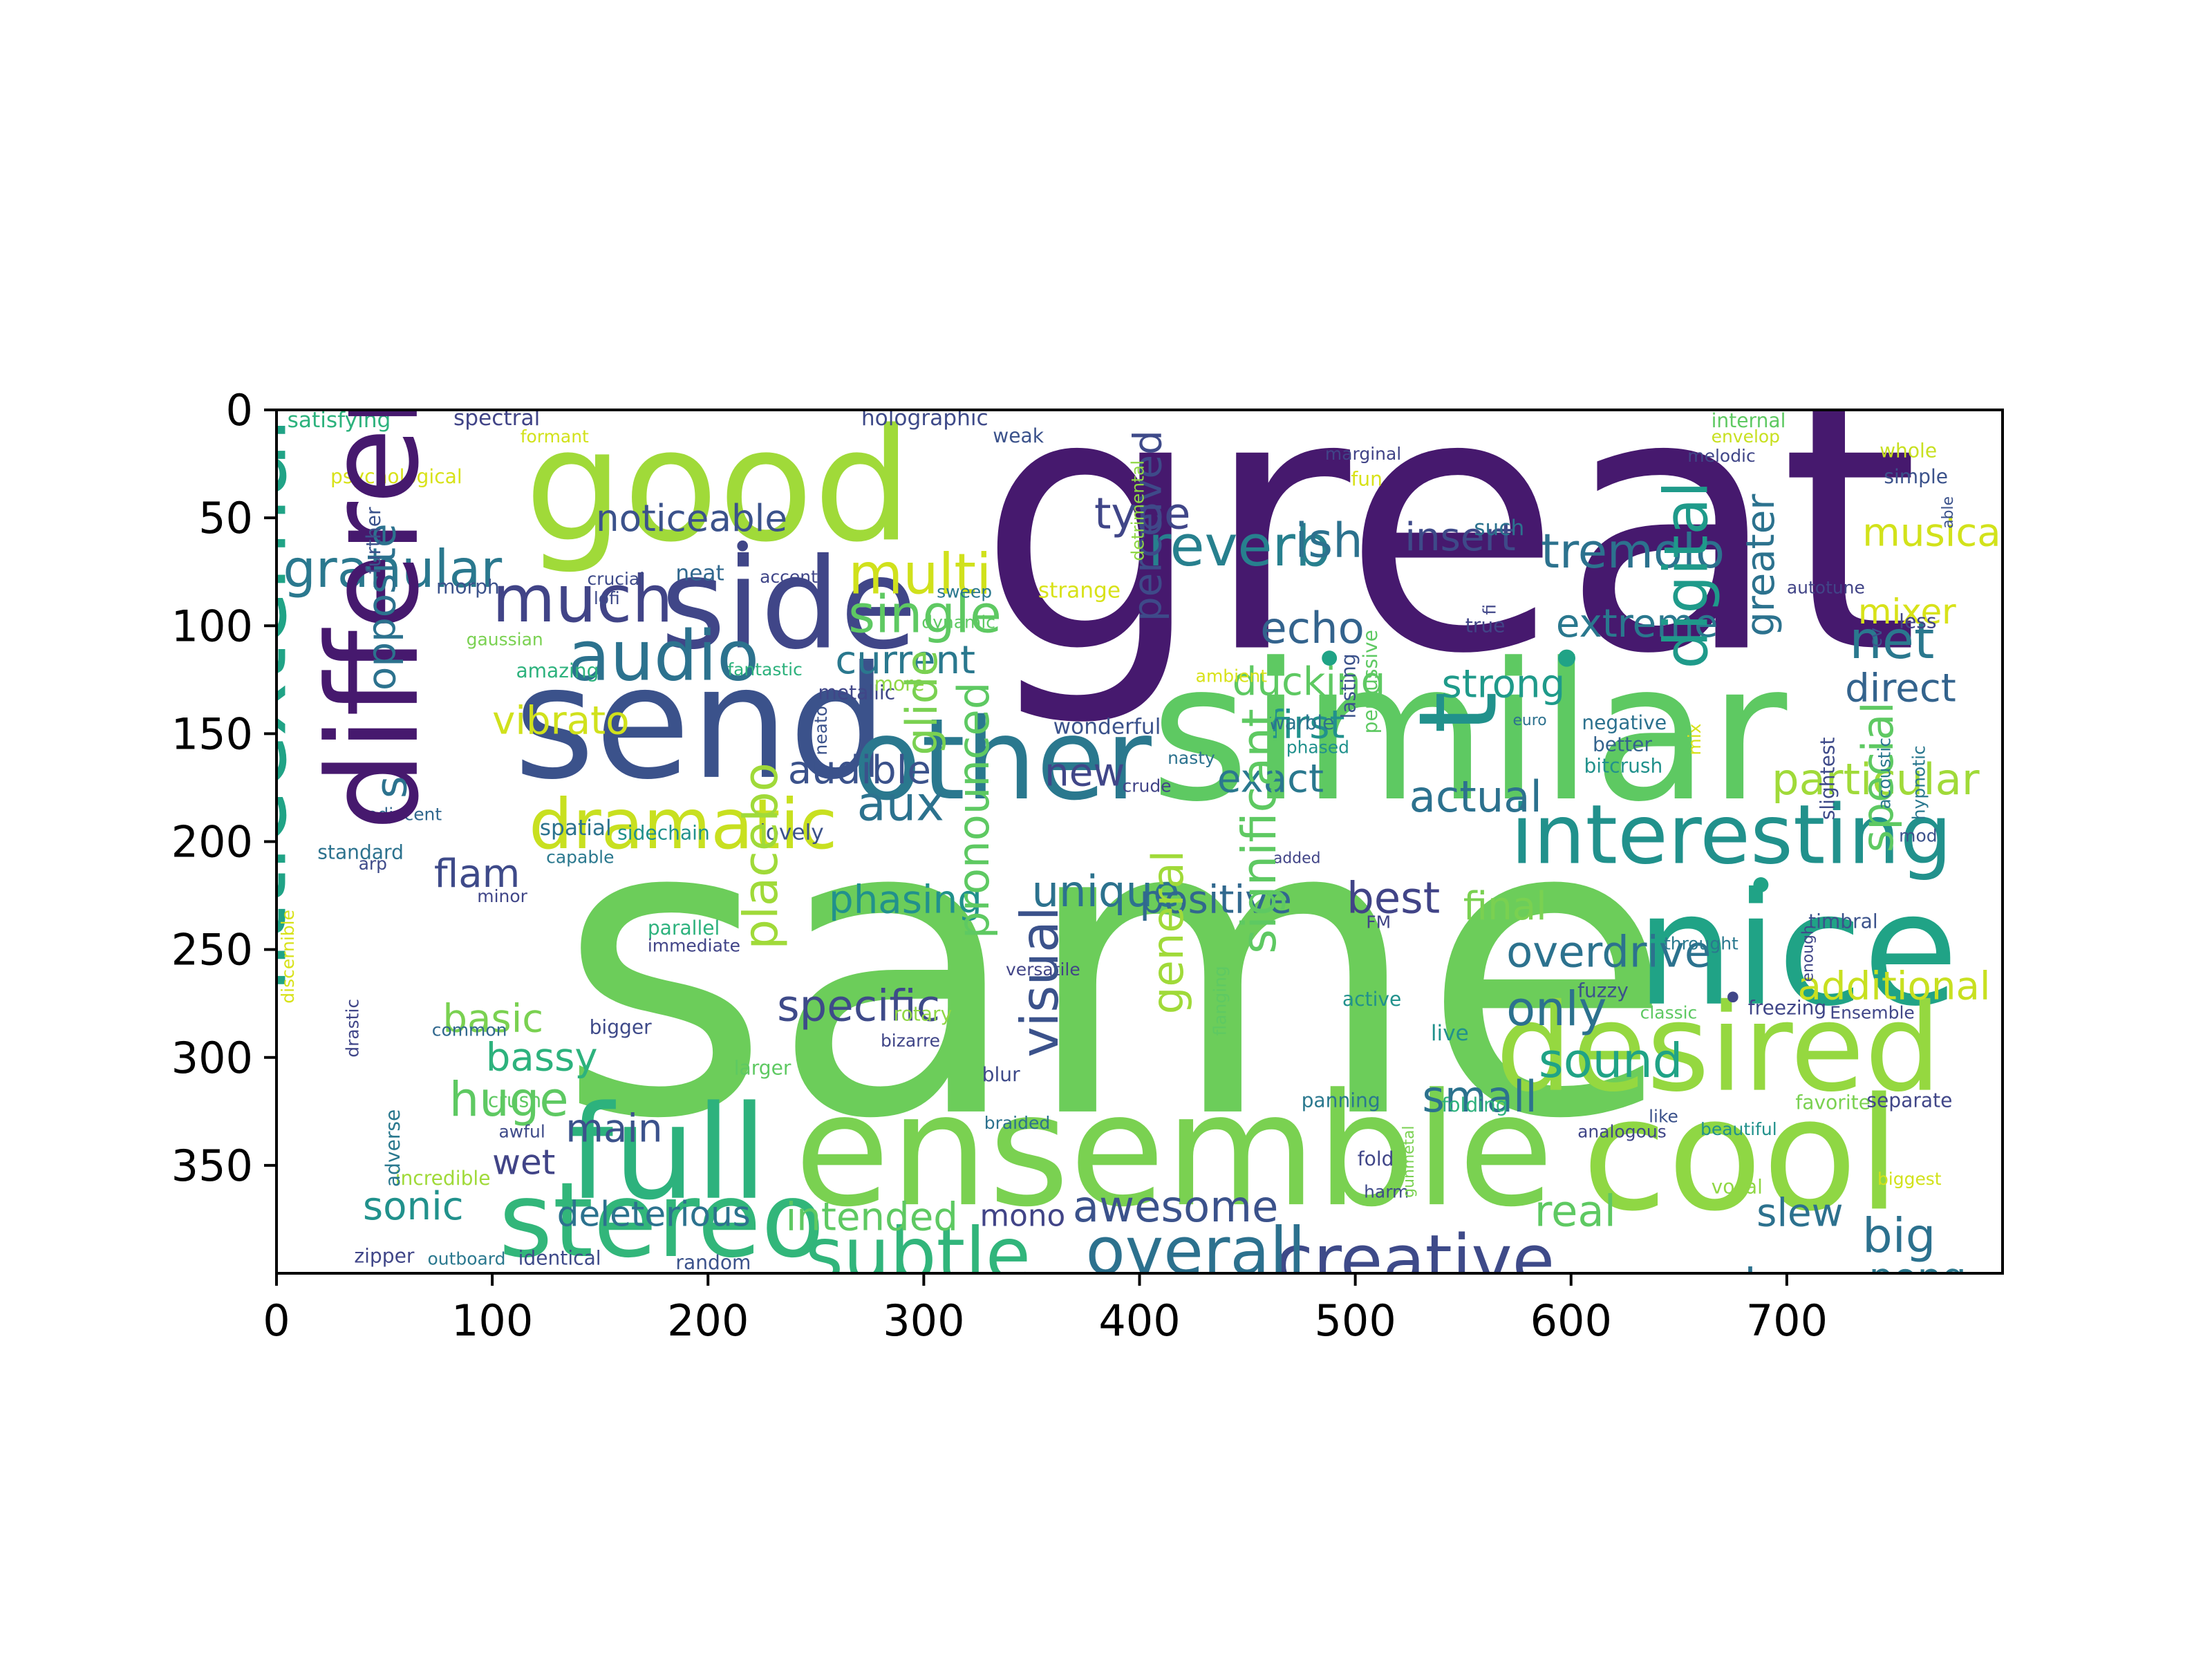 Image resolution: width=2212 pixels, height=1659 pixels. What do you see at coordinates (1002, 760) in the screenshot?
I see `word-other: other` at bounding box center [1002, 760].